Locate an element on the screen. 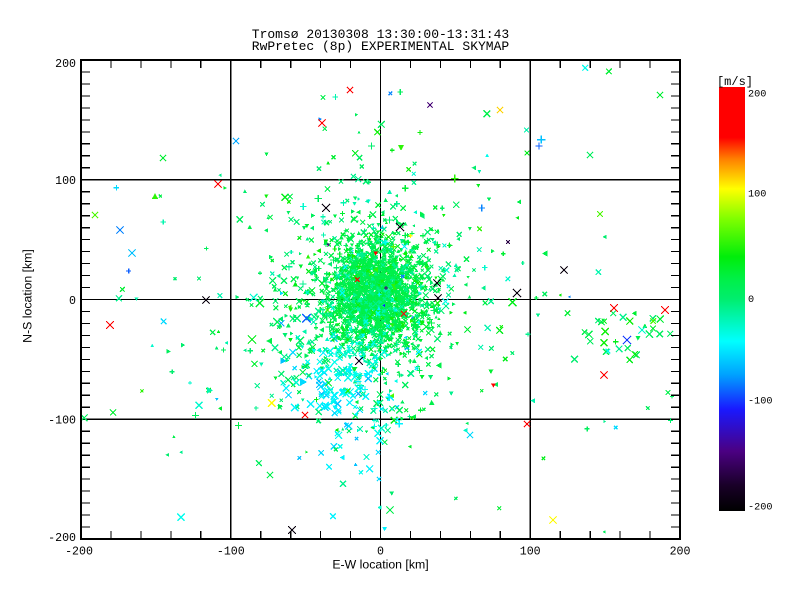 The height and width of the screenshot is (600, 800). svg-text:RwPretec (8p) EXPERIMENTAL SKY: RwPretec (8p) EXPERIMENTAL SKYMAP is located at coordinates (381, 46).